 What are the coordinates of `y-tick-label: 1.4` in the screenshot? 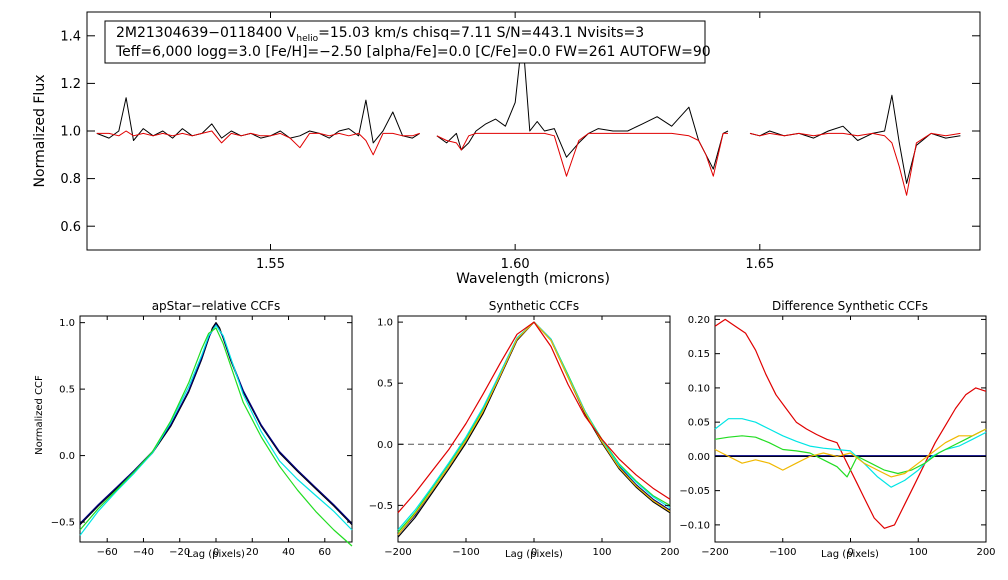 It's located at (70, 36).